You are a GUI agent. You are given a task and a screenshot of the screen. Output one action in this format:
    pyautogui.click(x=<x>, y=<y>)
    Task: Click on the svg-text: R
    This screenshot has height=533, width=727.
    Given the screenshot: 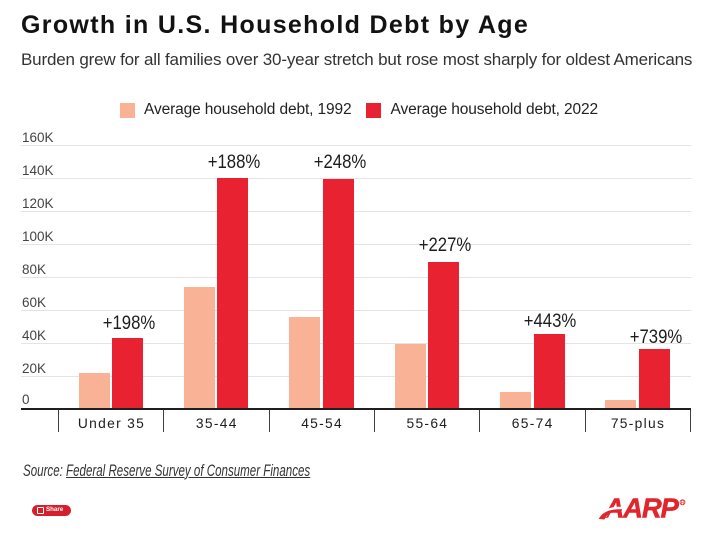 What is the action you would take?
    pyautogui.click(x=683, y=503)
    